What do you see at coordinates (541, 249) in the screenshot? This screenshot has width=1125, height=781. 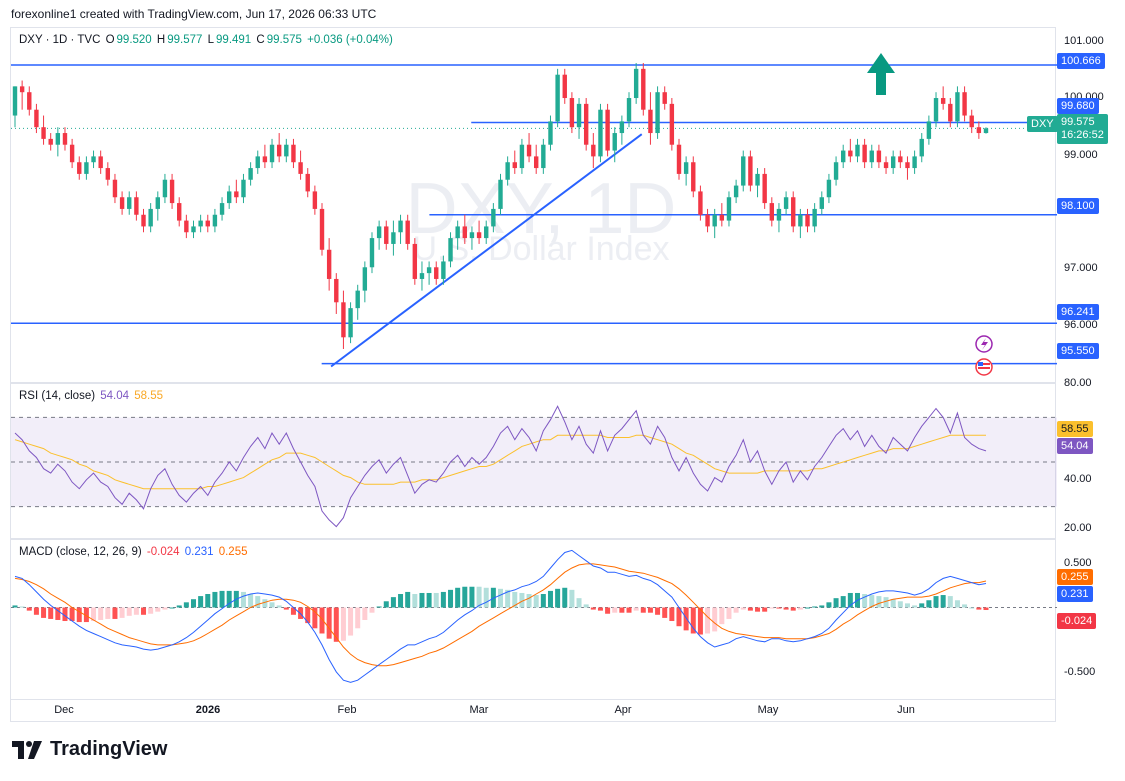 I see `watermark-name: U.S. Dollar Index` at bounding box center [541, 249].